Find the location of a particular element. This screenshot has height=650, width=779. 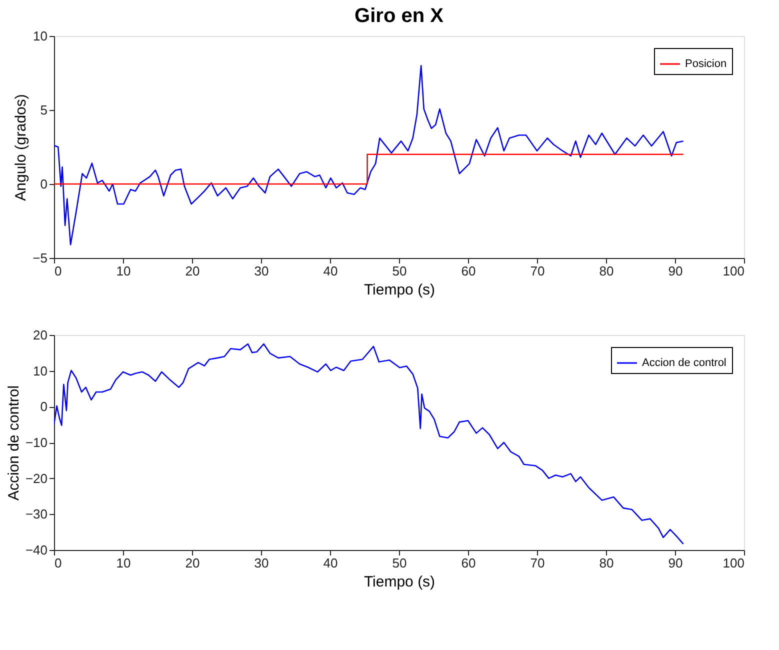

y-tick-label: −40 is located at coordinates (36, 550).